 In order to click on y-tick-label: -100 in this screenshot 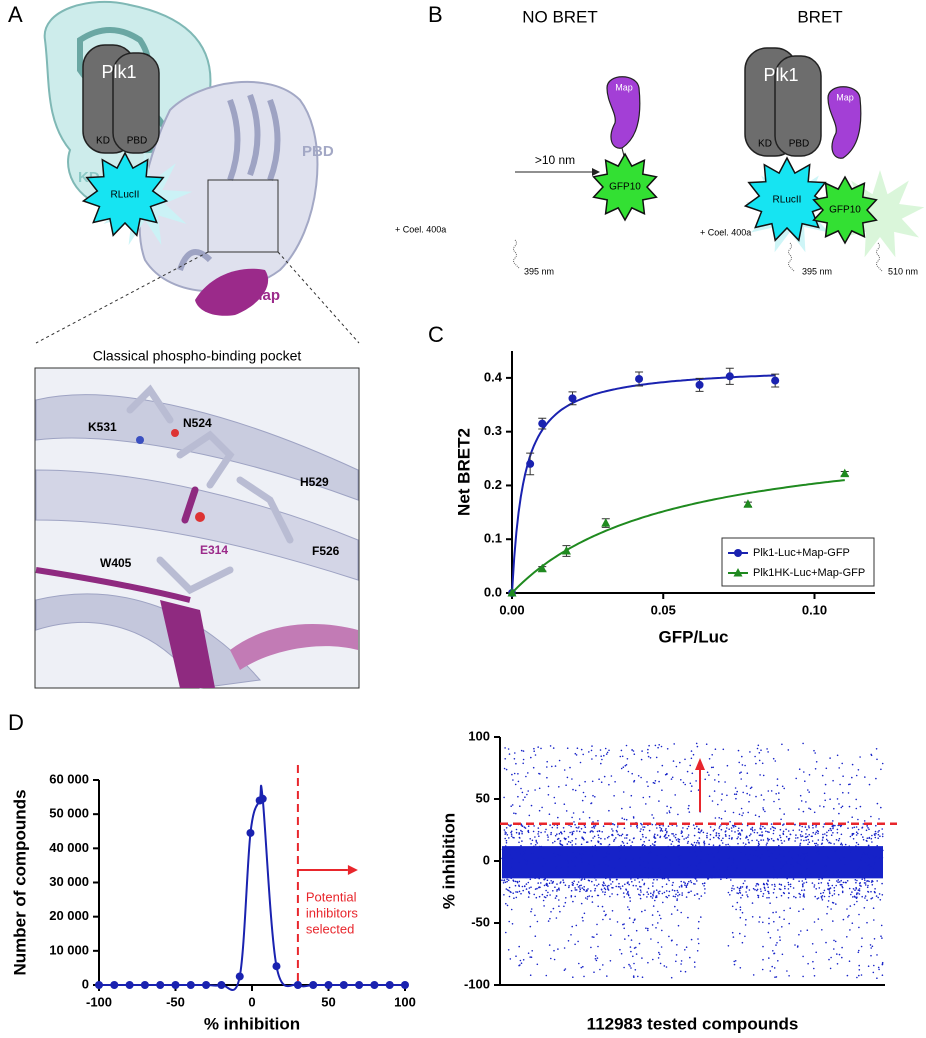, I will do `click(477, 983)`.